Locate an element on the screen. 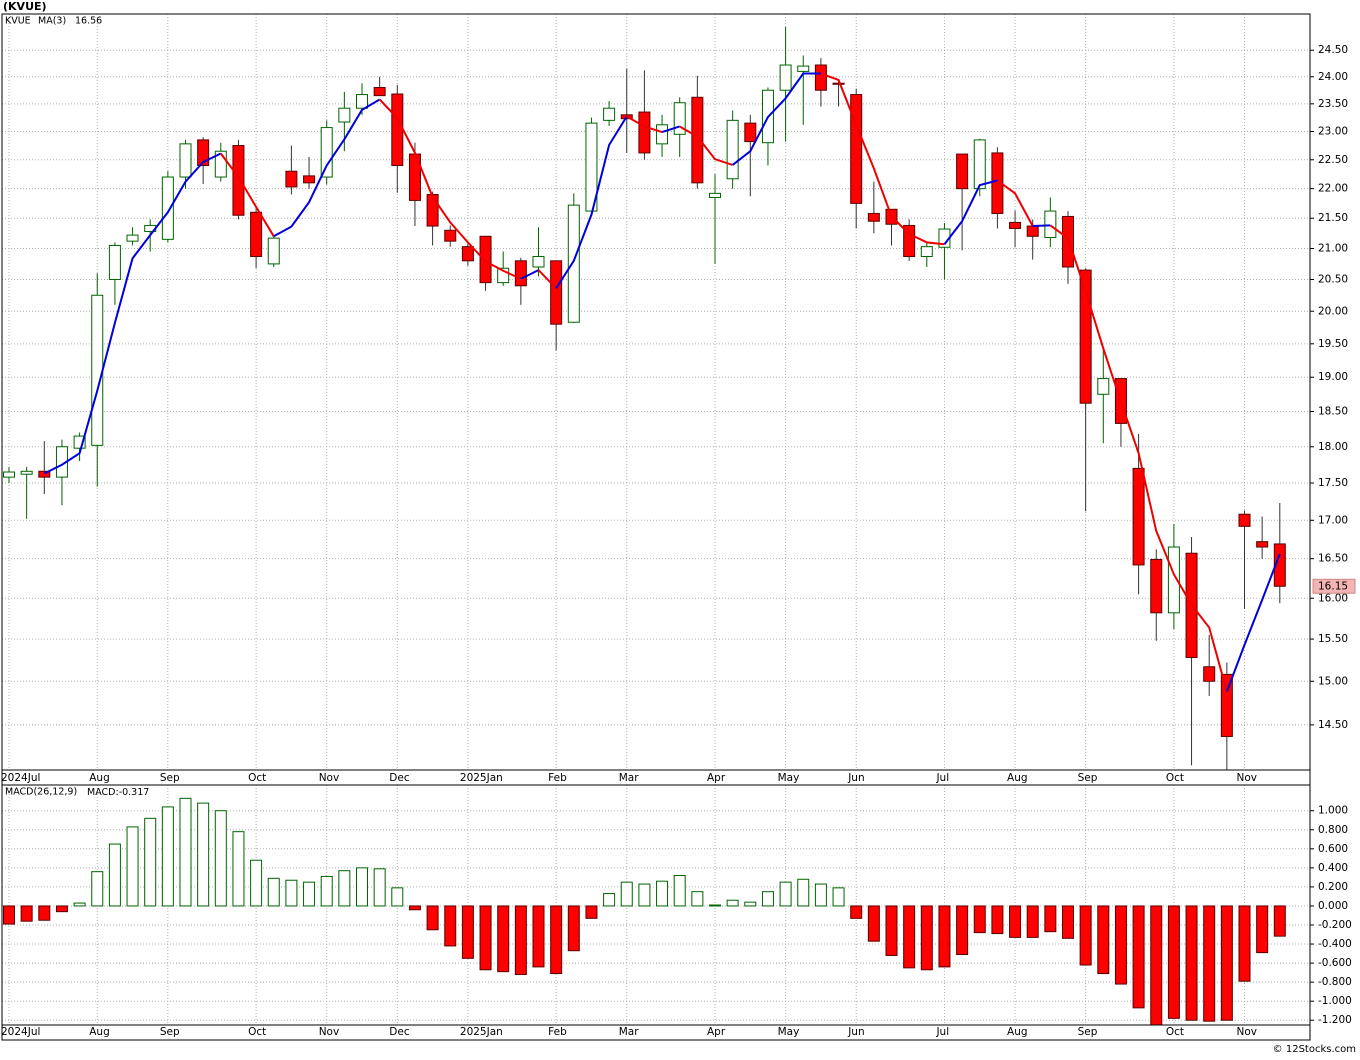 Image resolution: width=1360 pixels, height=1060 pixels. y-tick-label: 18.50 is located at coordinates (1333, 412).